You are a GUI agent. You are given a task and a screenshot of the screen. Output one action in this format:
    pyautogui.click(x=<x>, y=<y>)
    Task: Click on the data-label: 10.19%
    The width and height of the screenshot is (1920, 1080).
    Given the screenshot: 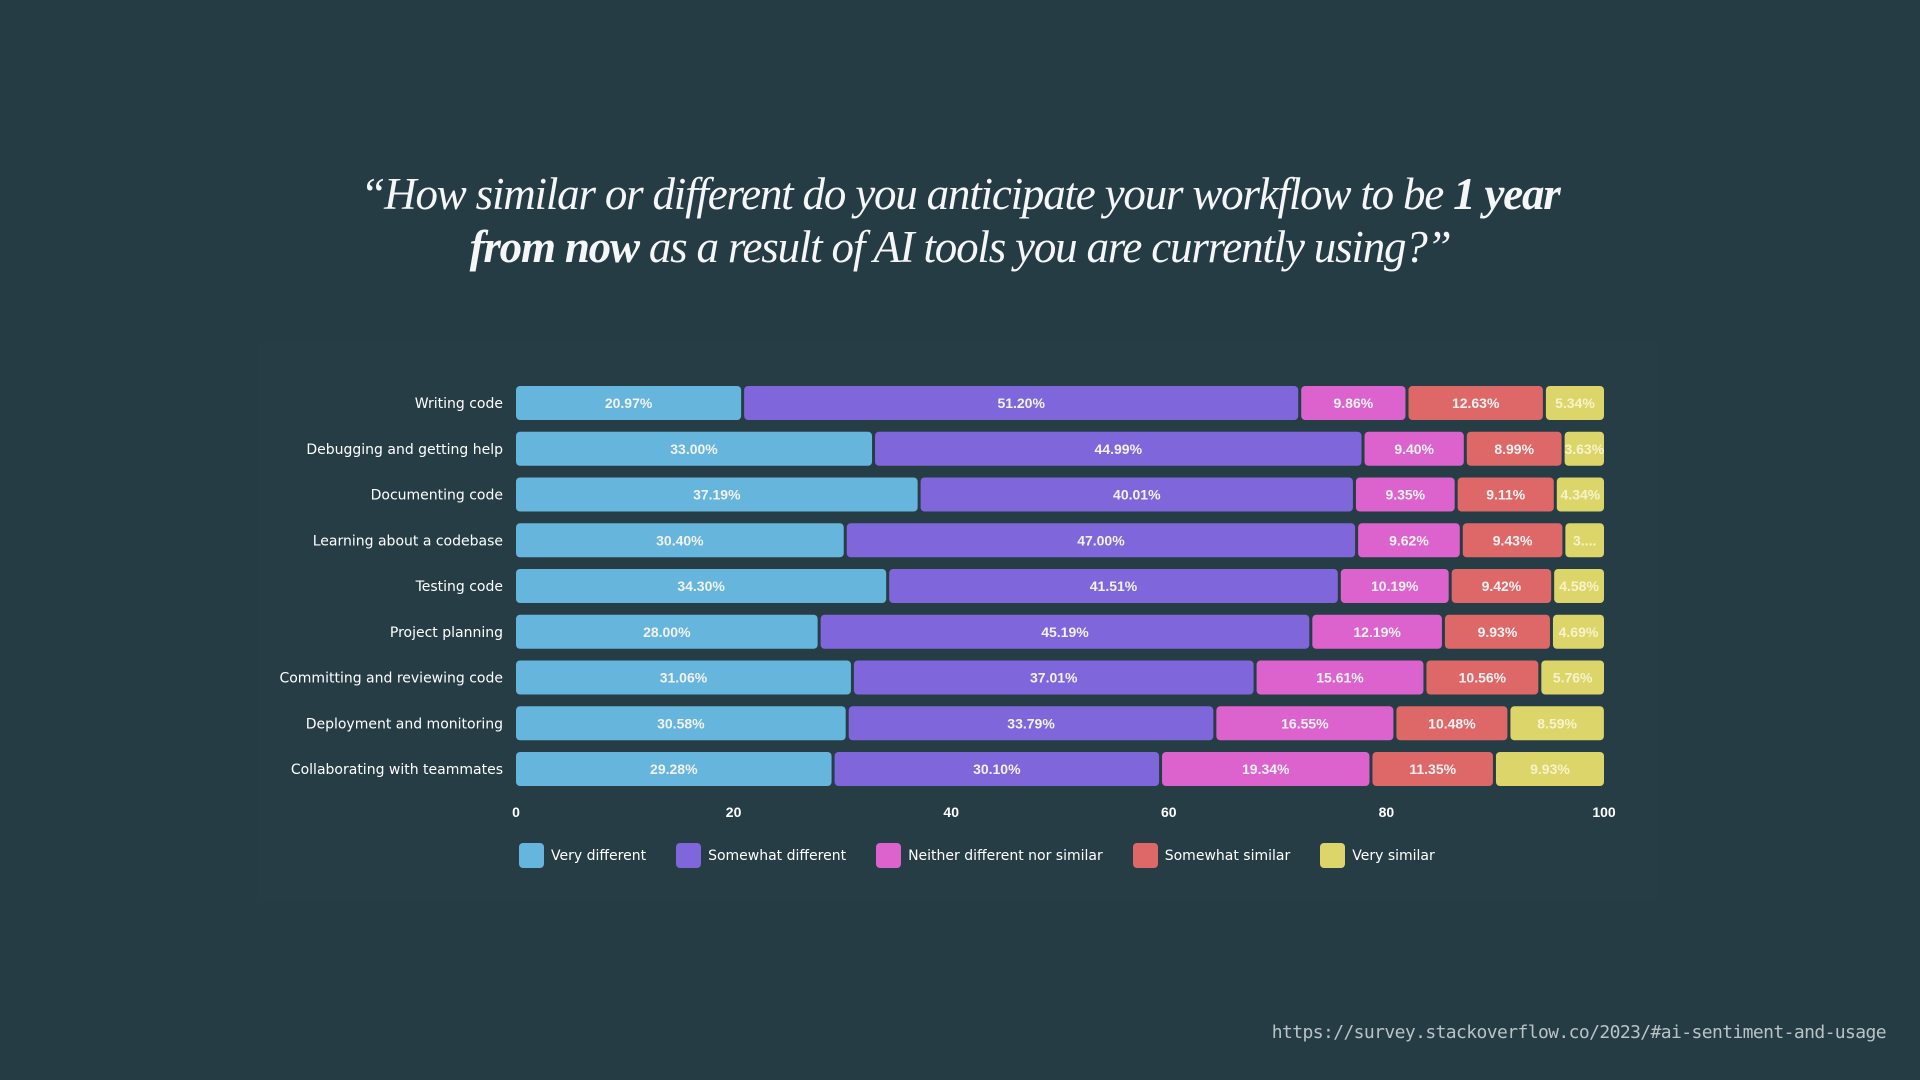 What is the action you would take?
    pyautogui.click(x=1395, y=586)
    